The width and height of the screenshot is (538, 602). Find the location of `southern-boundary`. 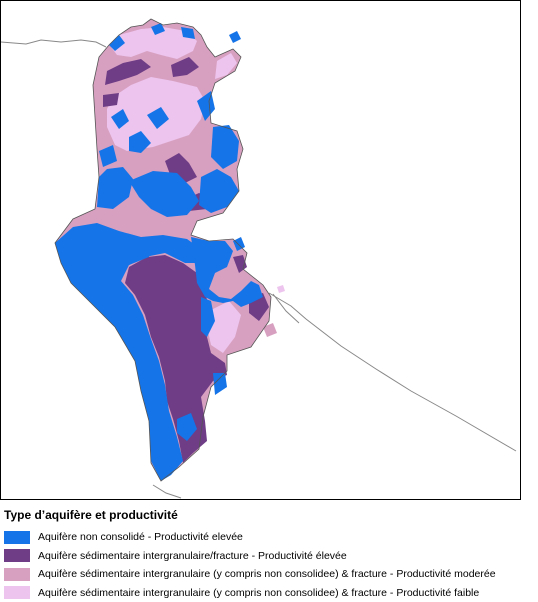

southern-boundary is located at coordinates (167, 491).